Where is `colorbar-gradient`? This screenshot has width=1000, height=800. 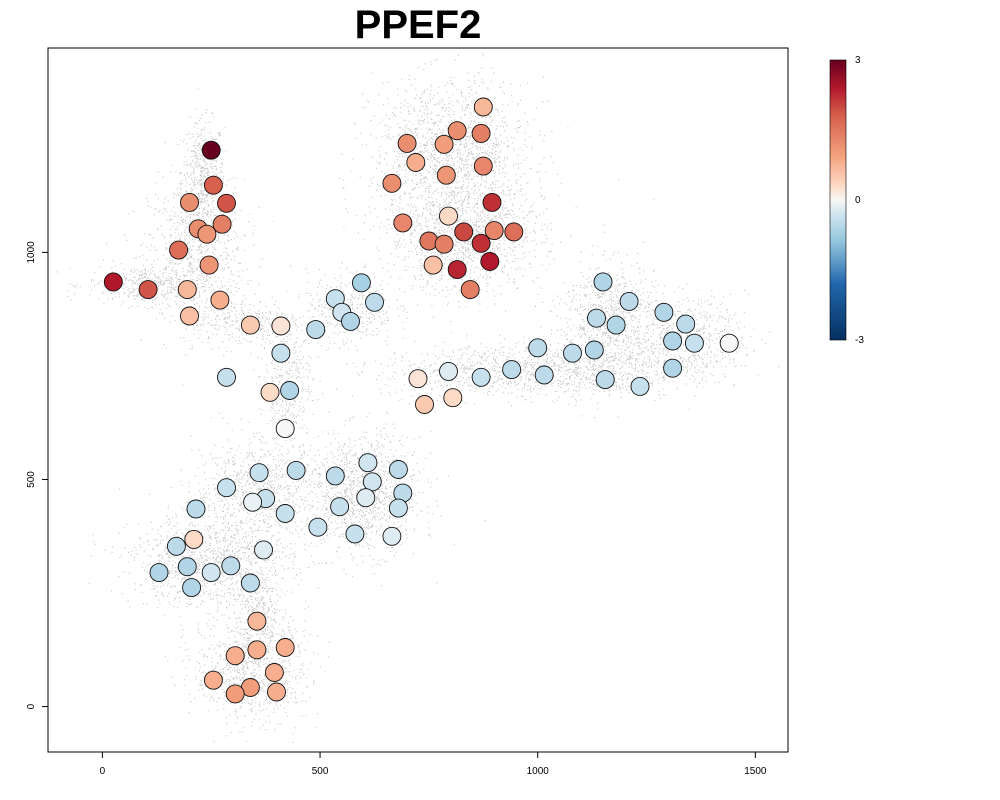
colorbar-gradient is located at coordinates (838, 200).